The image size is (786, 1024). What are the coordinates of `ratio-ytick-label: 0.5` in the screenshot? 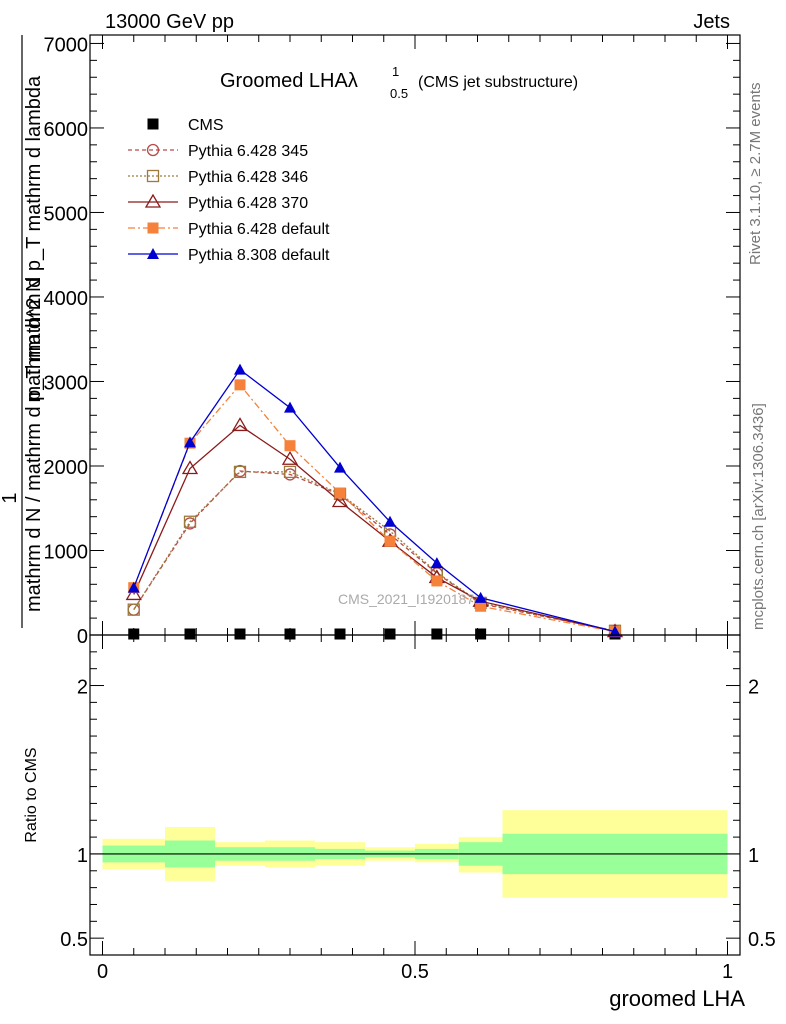 It's located at (74, 940).